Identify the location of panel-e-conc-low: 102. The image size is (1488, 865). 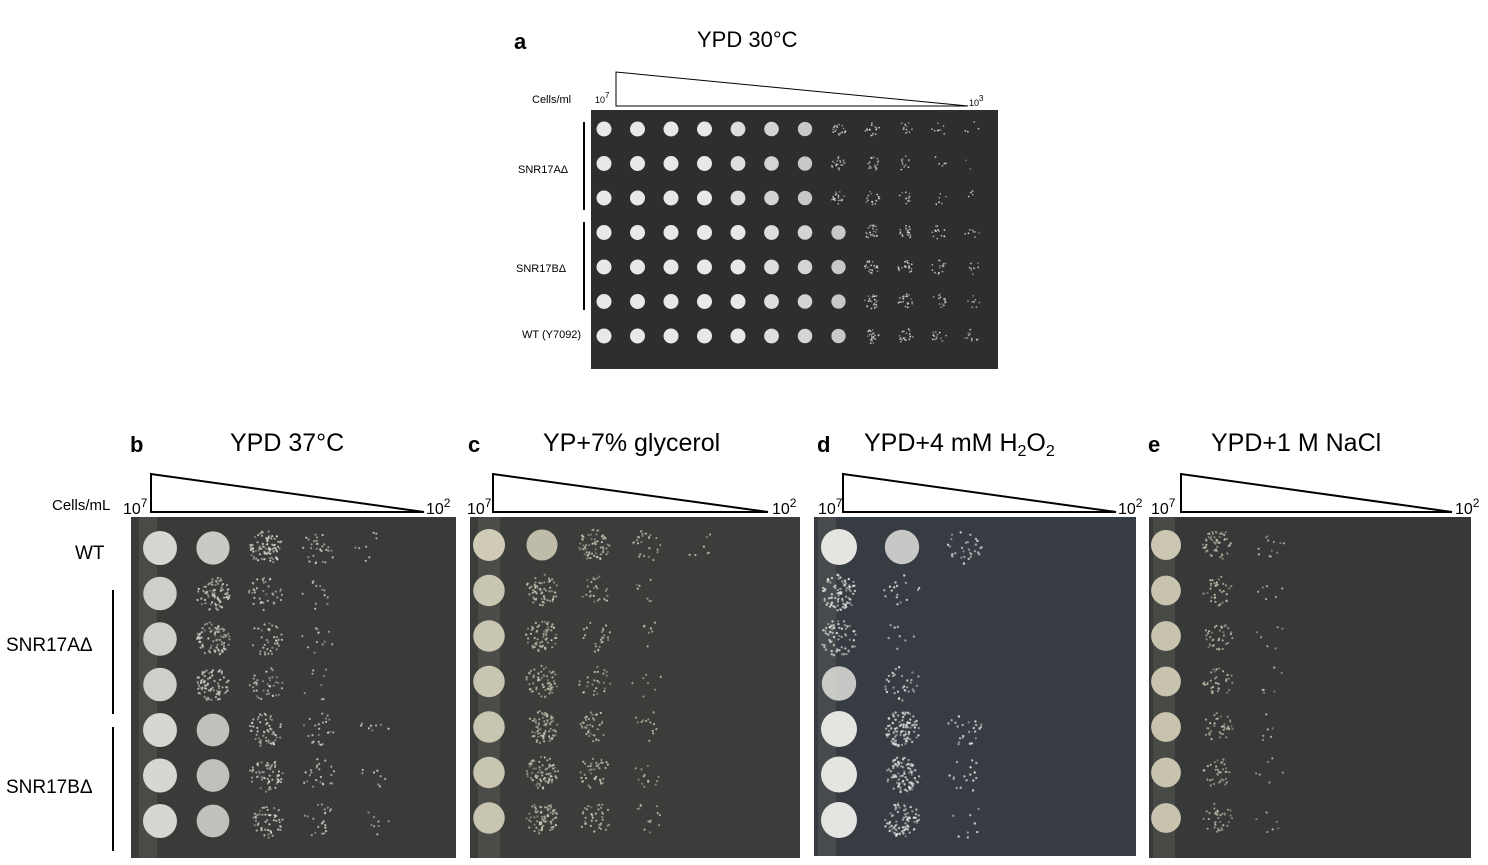
(1467, 507).